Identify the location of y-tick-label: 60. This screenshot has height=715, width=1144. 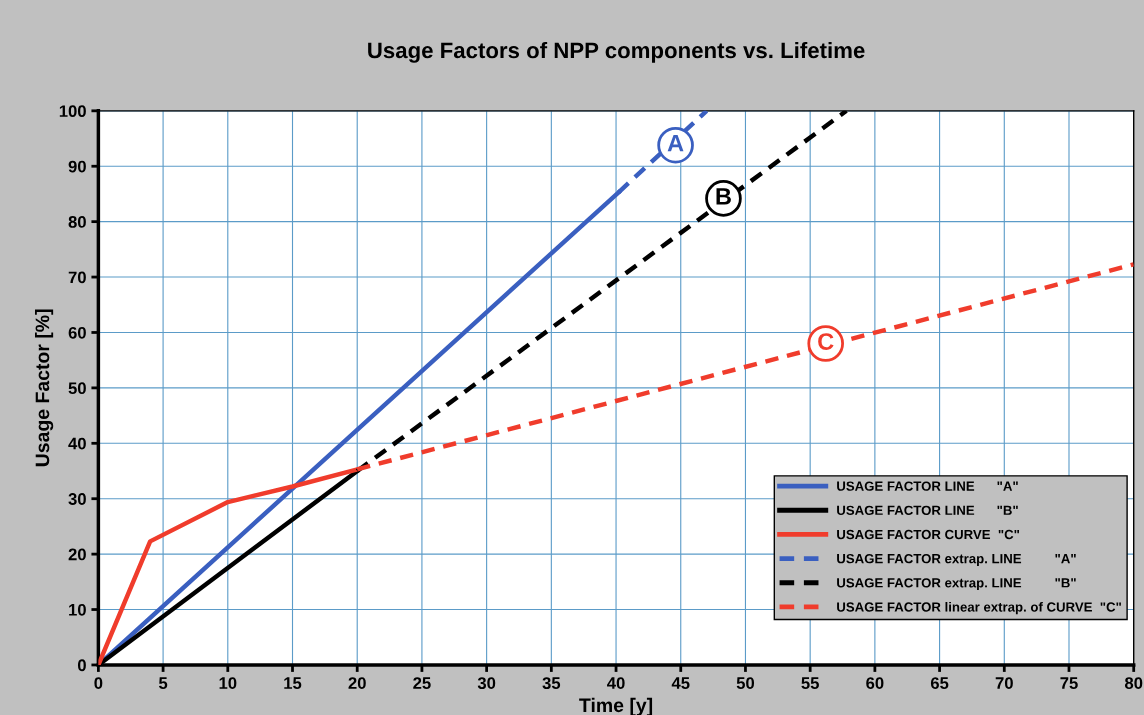
(77, 332).